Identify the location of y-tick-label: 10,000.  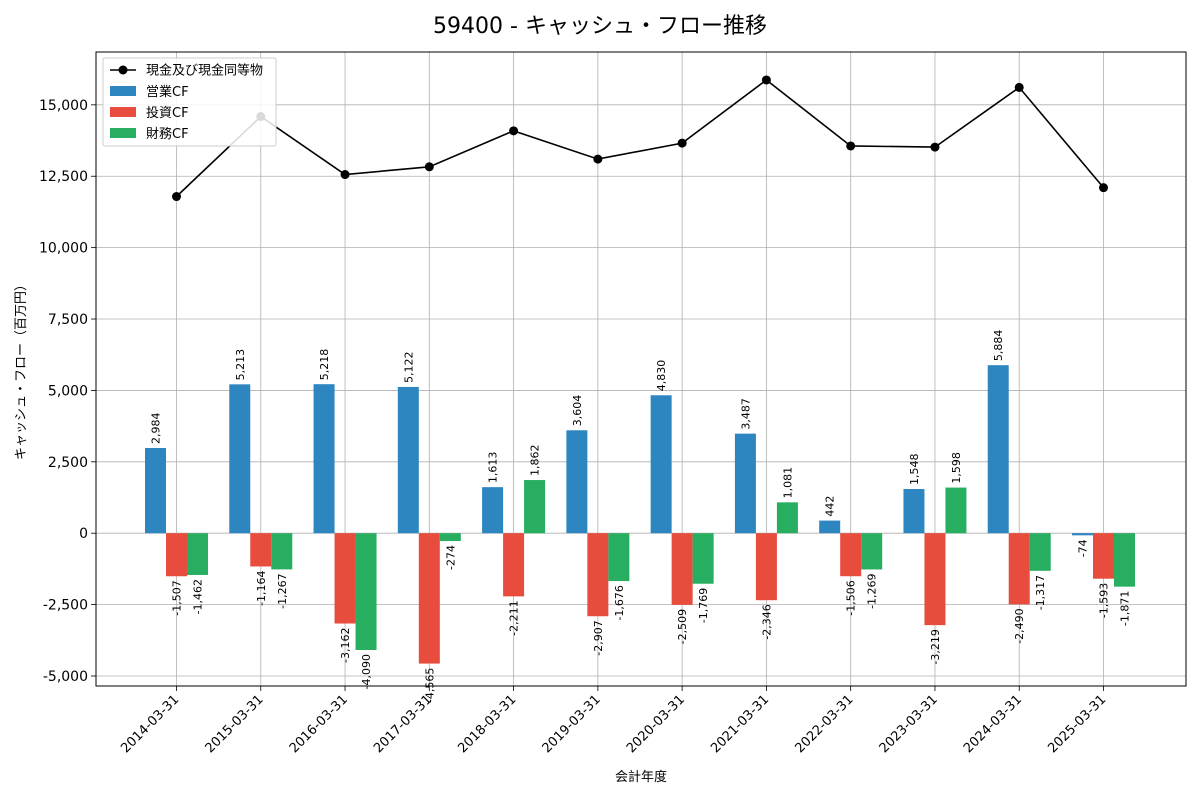
(63, 249).